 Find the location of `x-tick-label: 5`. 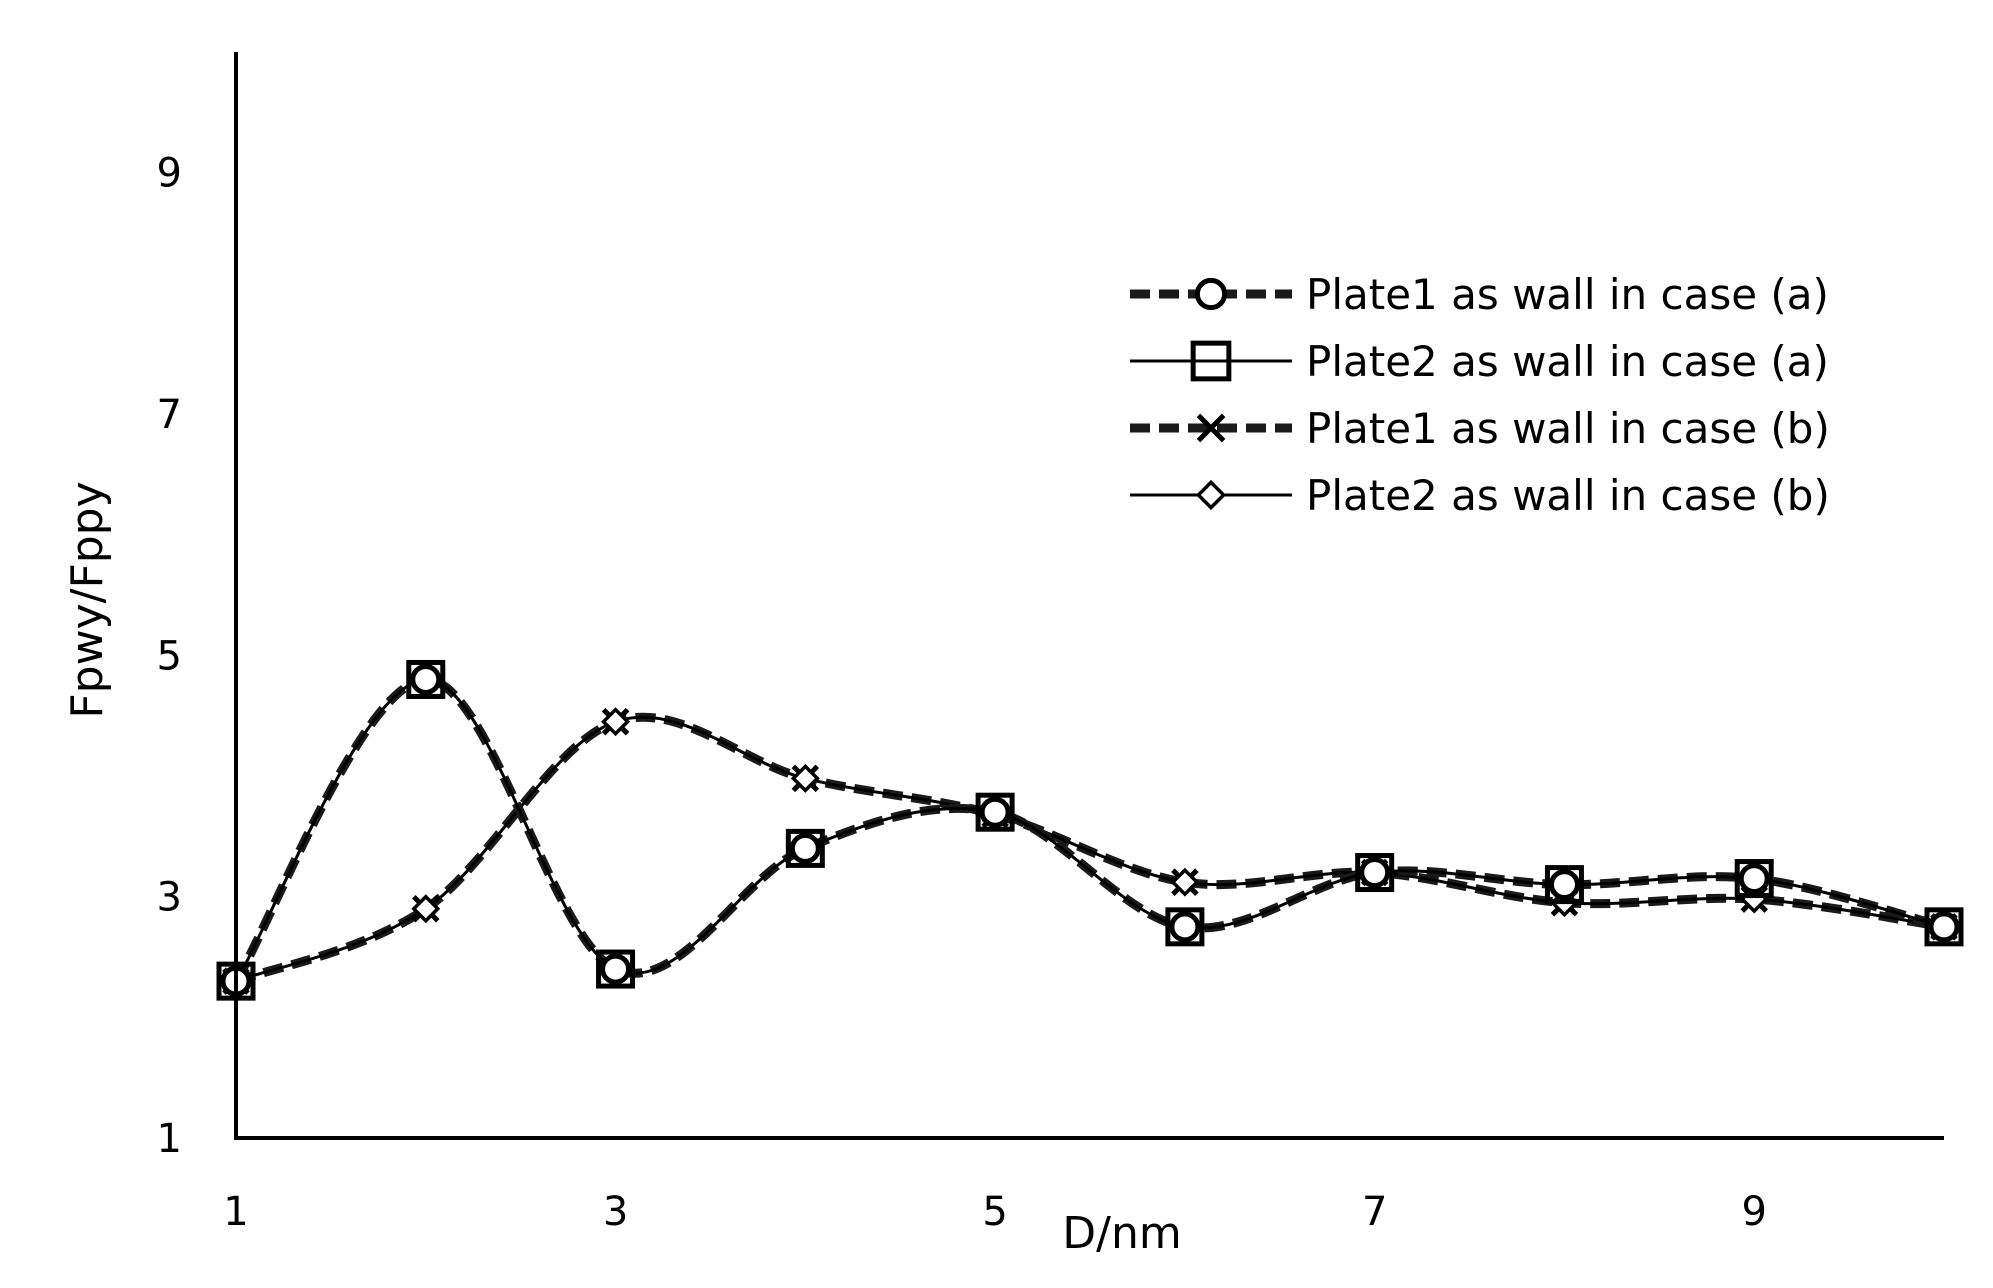

x-tick-label: 5 is located at coordinates (994, 1212).